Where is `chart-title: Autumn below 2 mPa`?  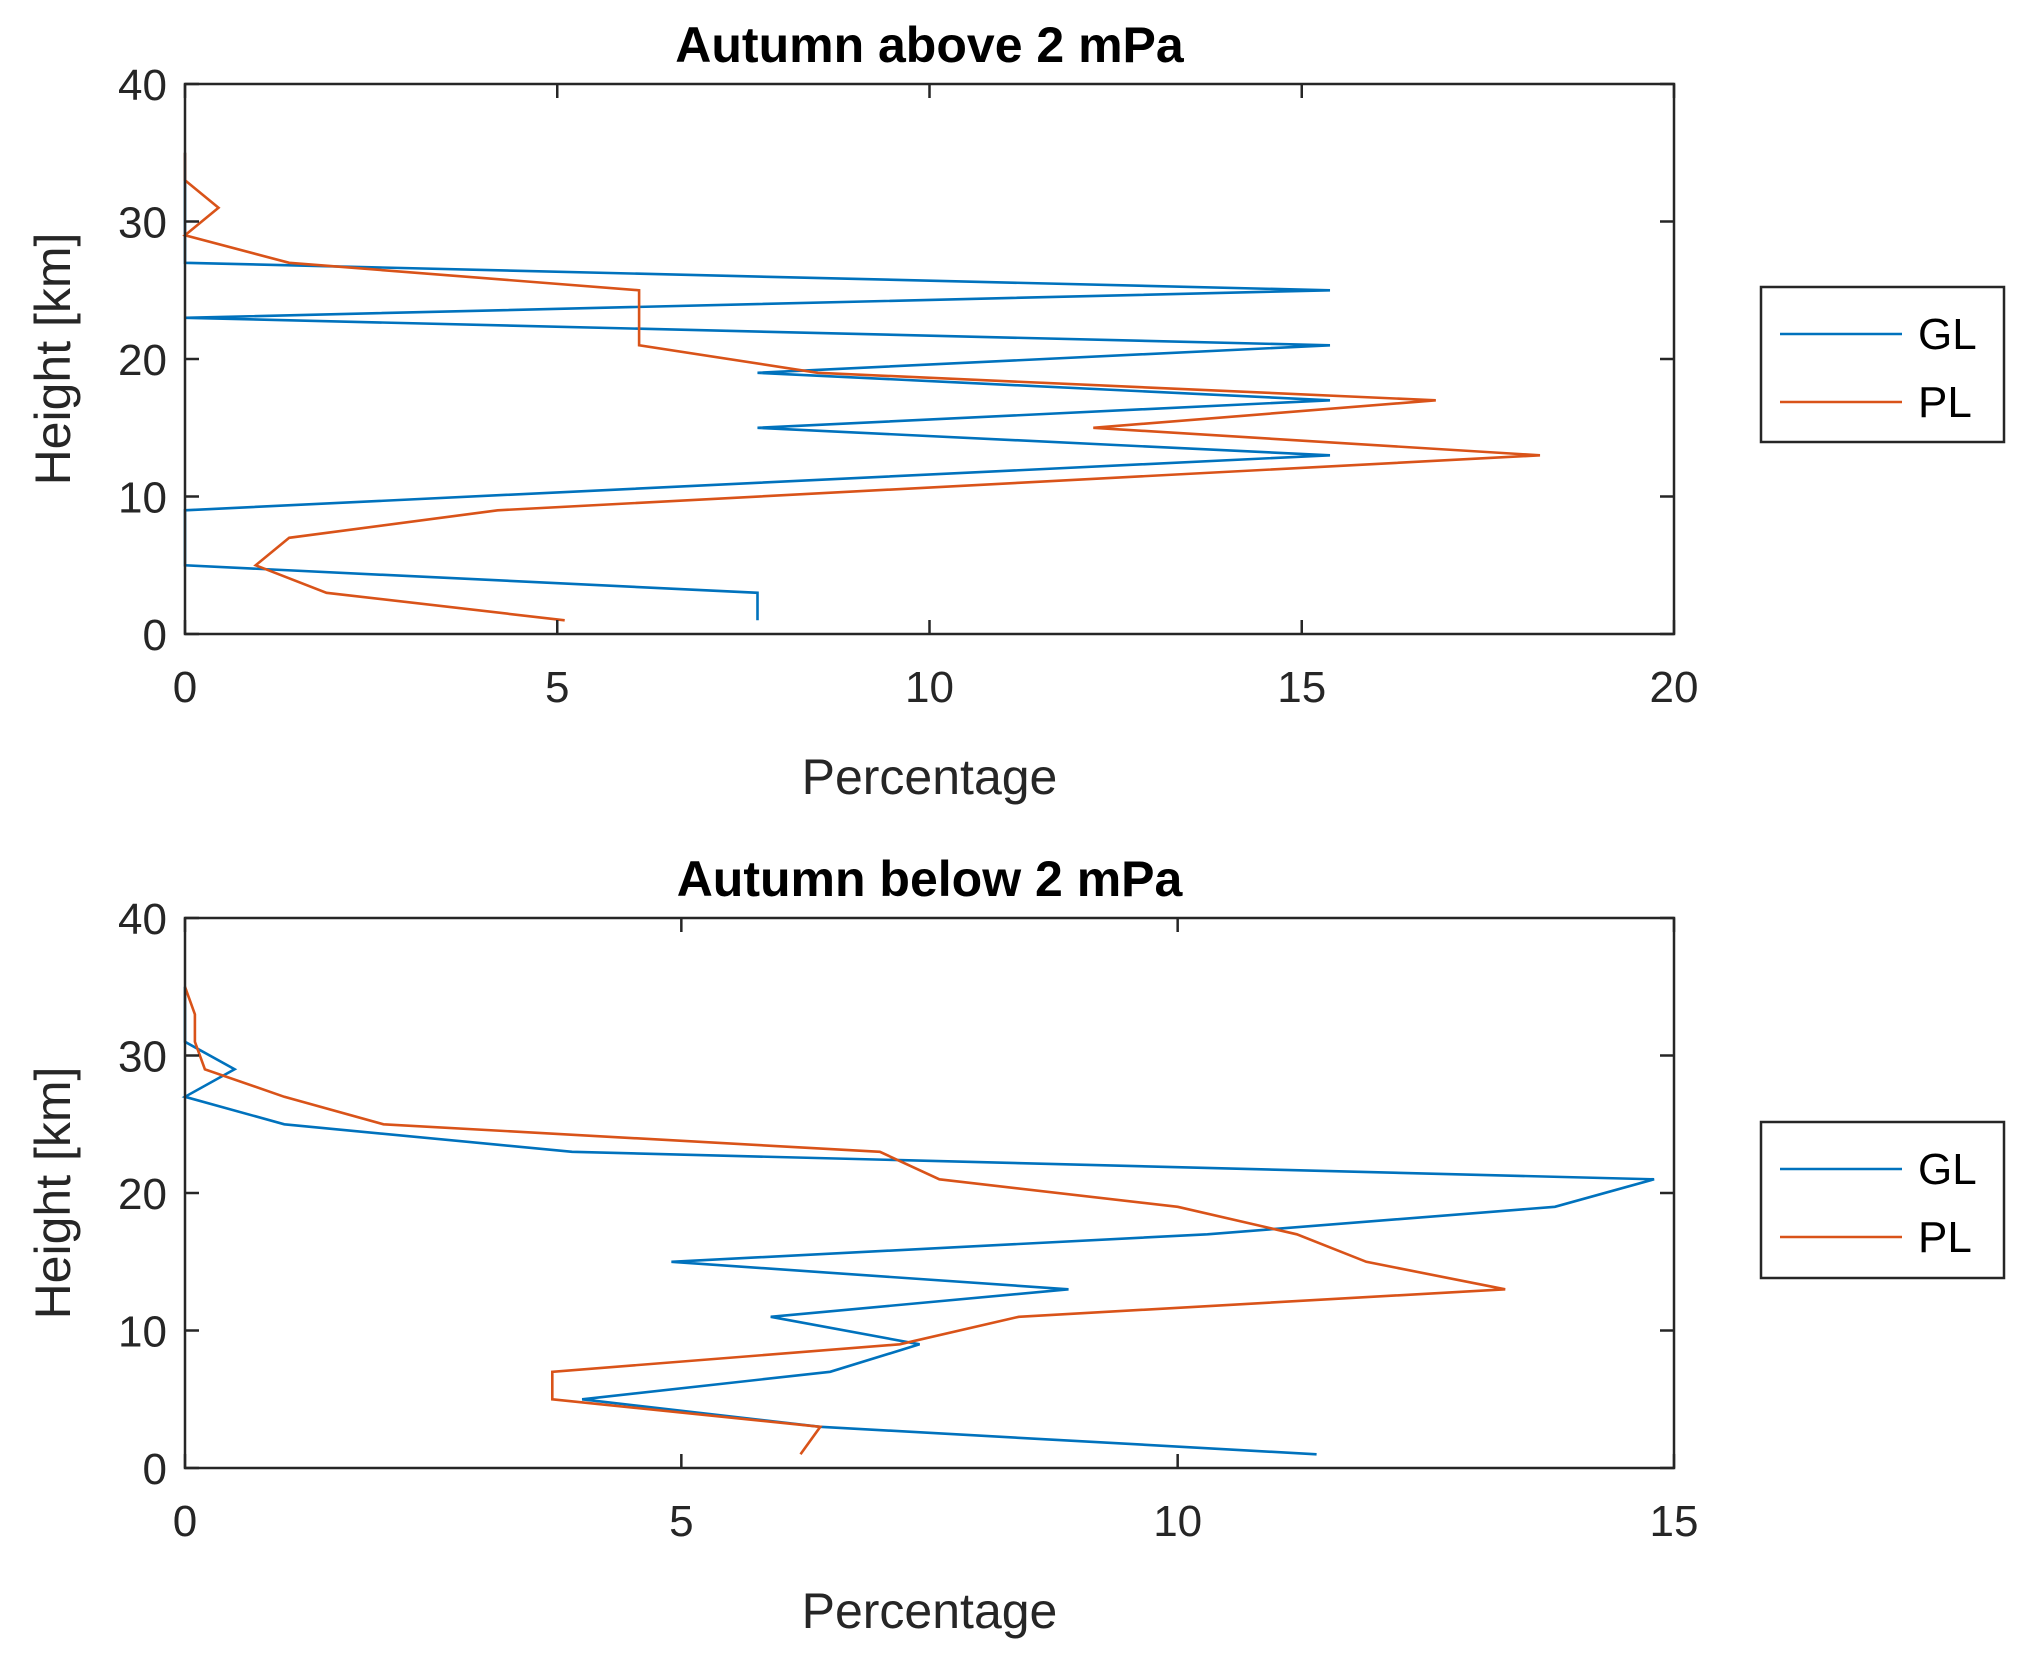 chart-title: Autumn below 2 mPa is located at coordinates (930, 879).